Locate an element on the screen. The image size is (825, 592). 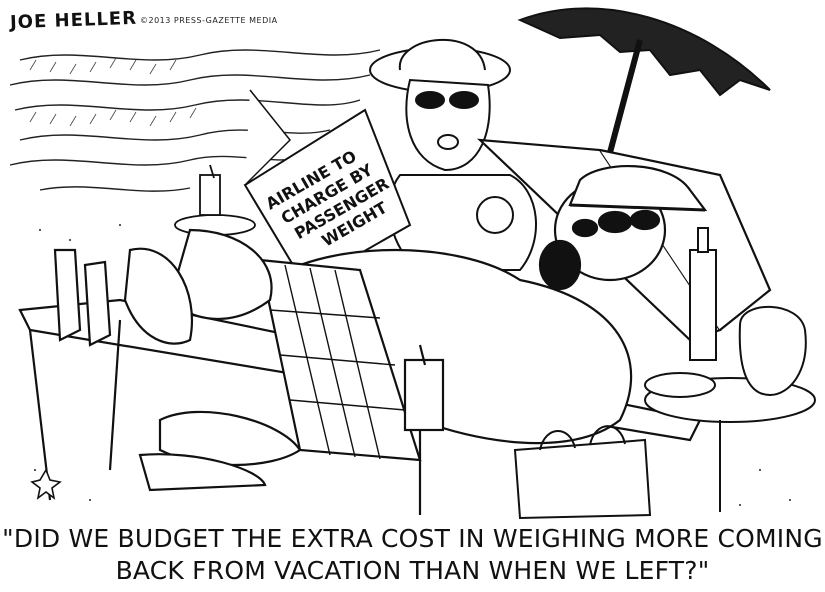
beach-bag is located at coordinates (582, 472).